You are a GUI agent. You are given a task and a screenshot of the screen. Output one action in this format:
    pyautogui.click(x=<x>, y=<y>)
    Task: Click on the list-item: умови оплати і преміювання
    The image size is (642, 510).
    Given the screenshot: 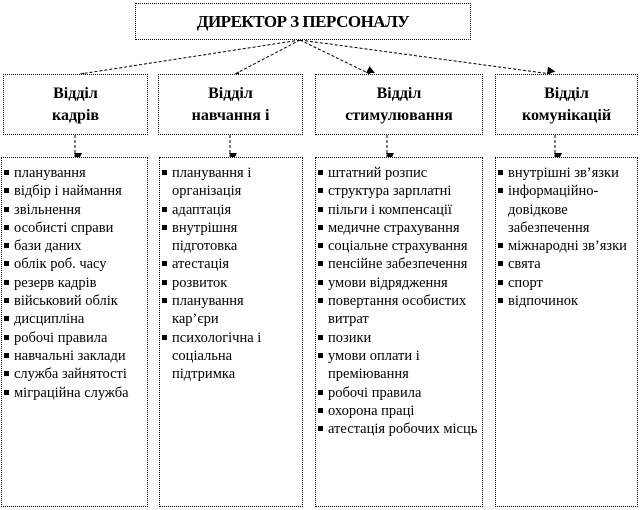 What is the action you would take?
    pyautogui.click(x=399, y=365)
    